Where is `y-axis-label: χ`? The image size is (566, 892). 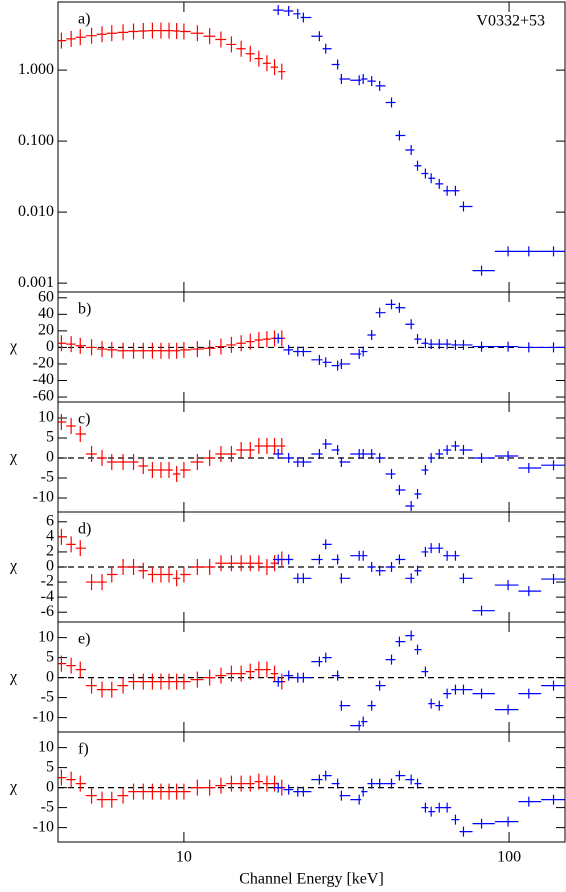 y-axis-label: χ is located at coordinates (13, 346).